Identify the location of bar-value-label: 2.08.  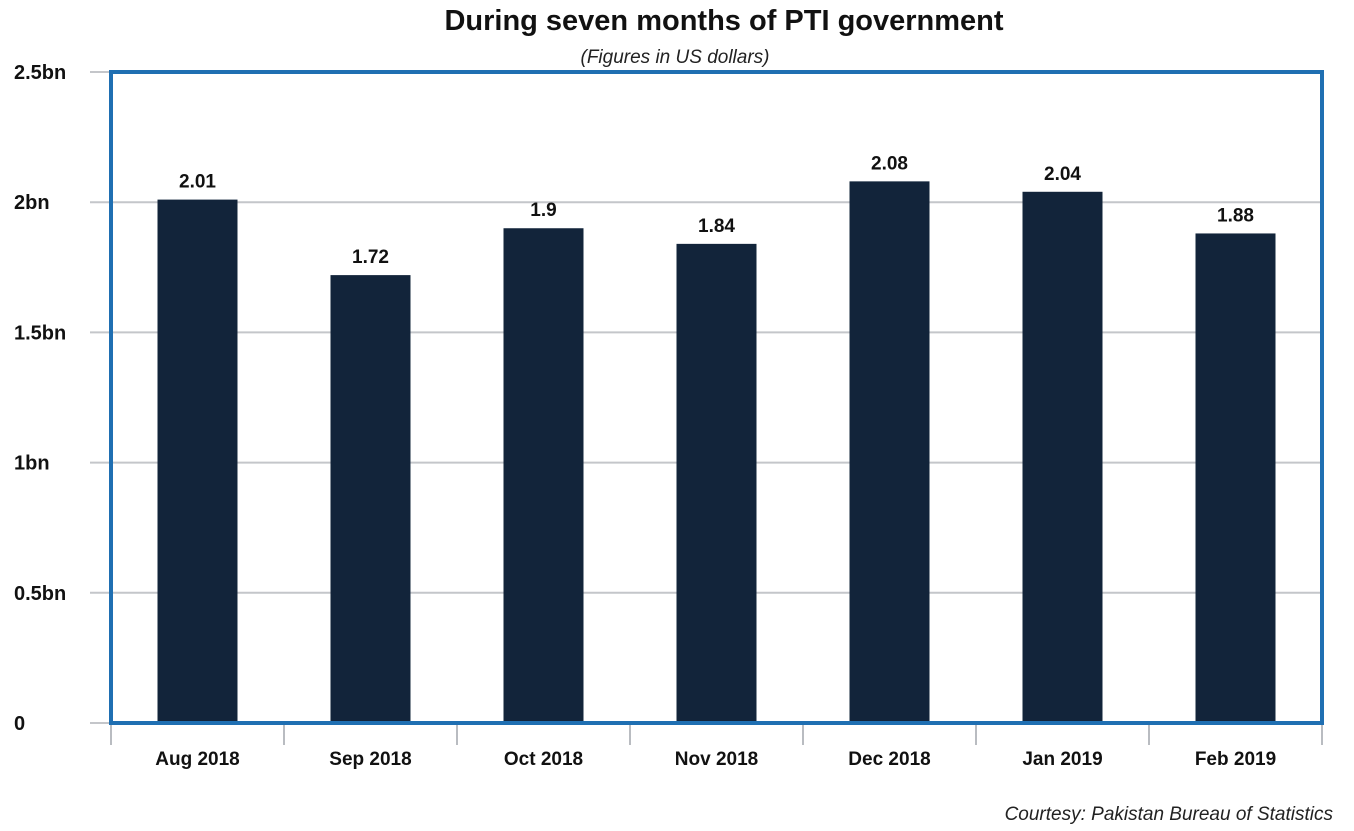
(889, 163).